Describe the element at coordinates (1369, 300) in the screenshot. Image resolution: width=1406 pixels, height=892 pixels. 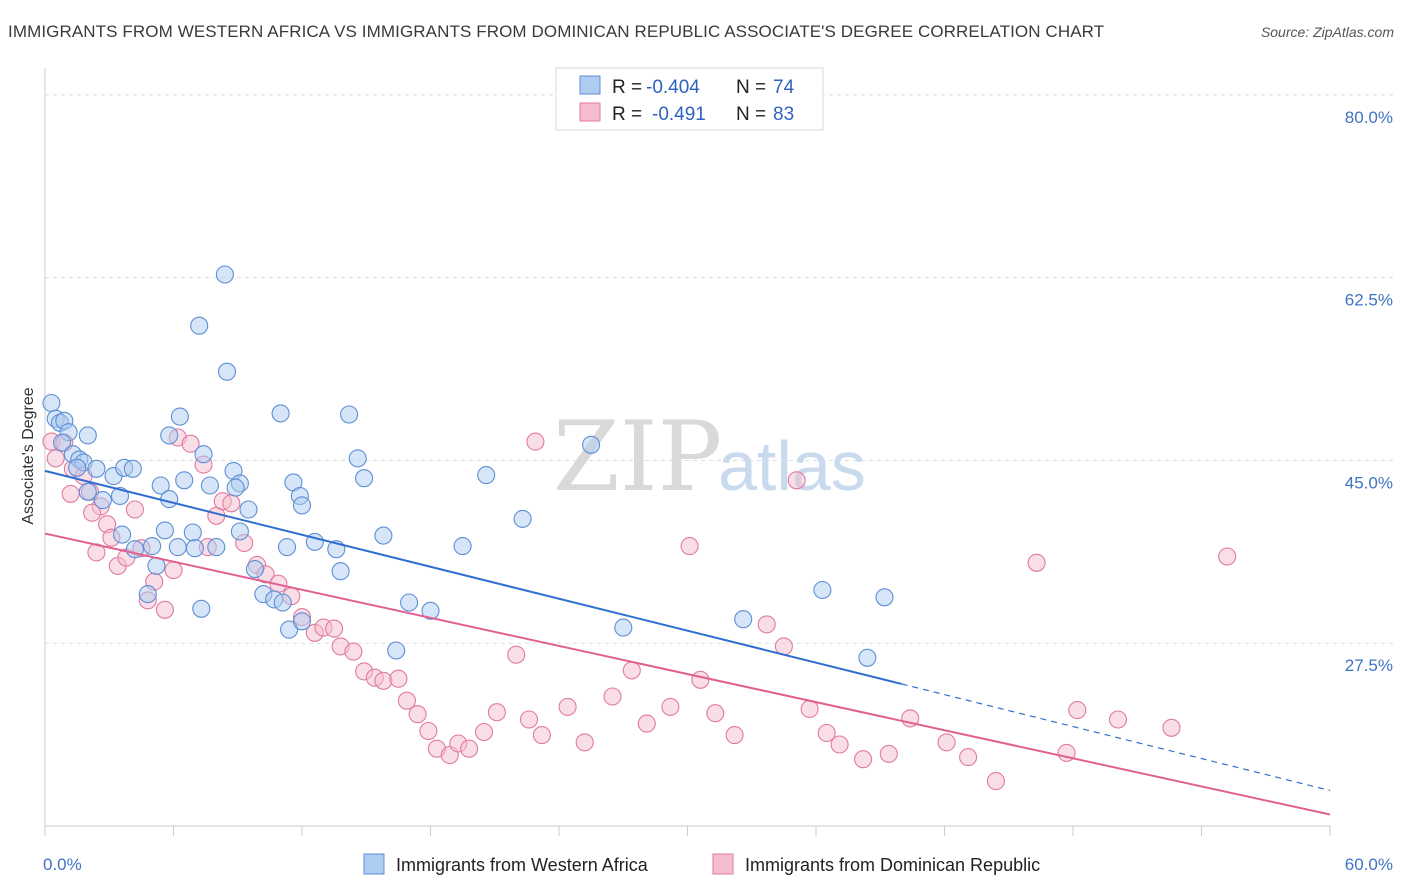
I see `y-tick-label-1: 62.5%` at that location.